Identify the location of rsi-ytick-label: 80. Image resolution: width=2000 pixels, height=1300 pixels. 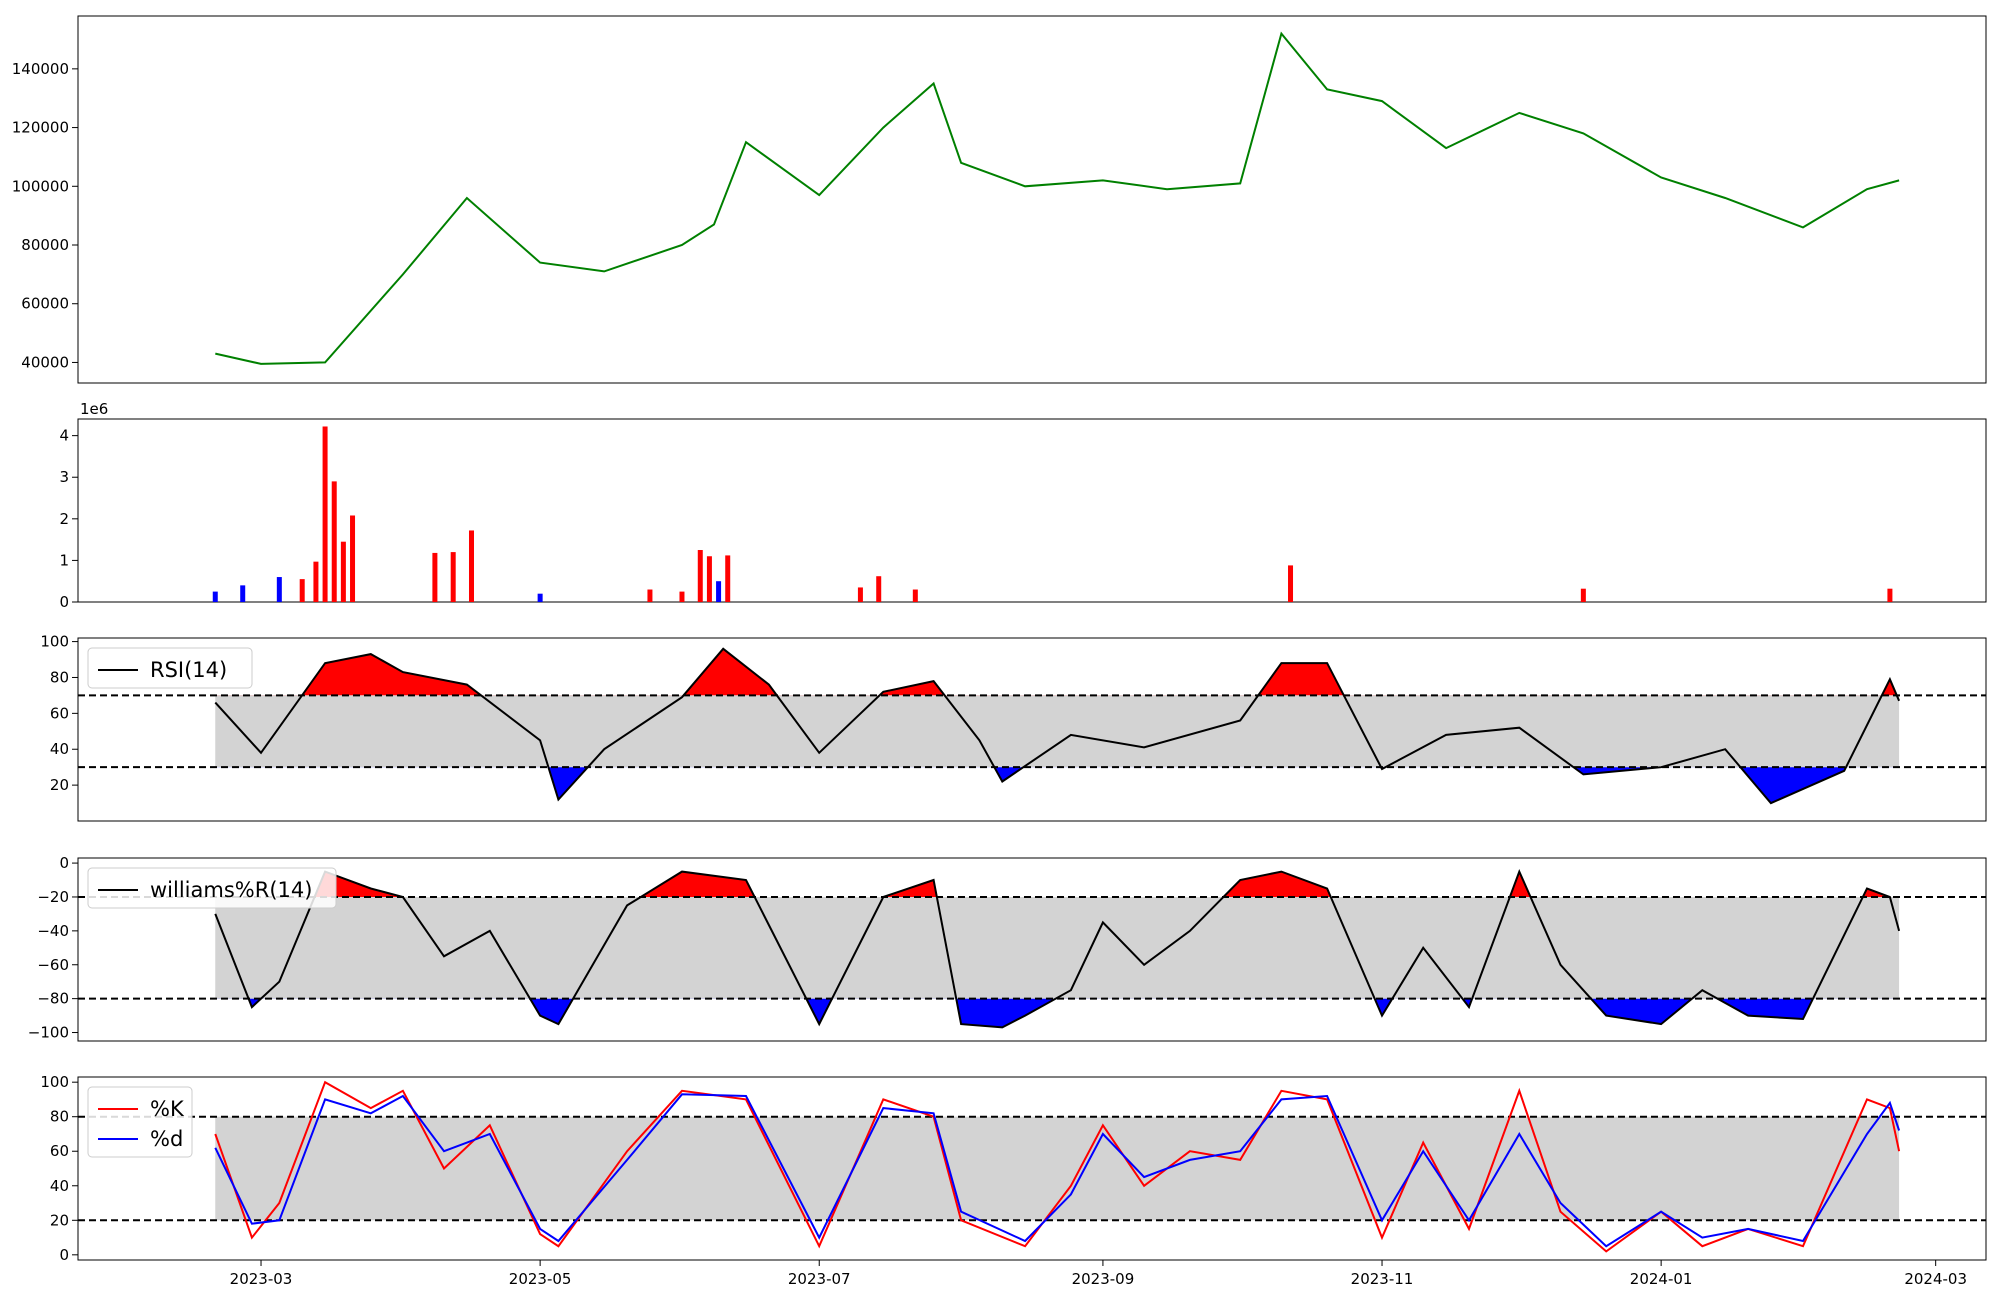
(59, 677).